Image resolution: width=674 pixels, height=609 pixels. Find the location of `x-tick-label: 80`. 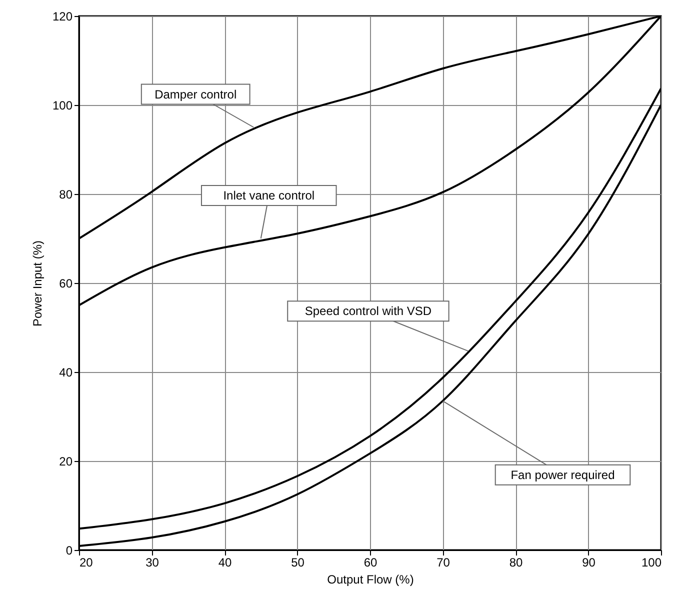

x-tick-label: 80 is located at coordinates (516, 563).